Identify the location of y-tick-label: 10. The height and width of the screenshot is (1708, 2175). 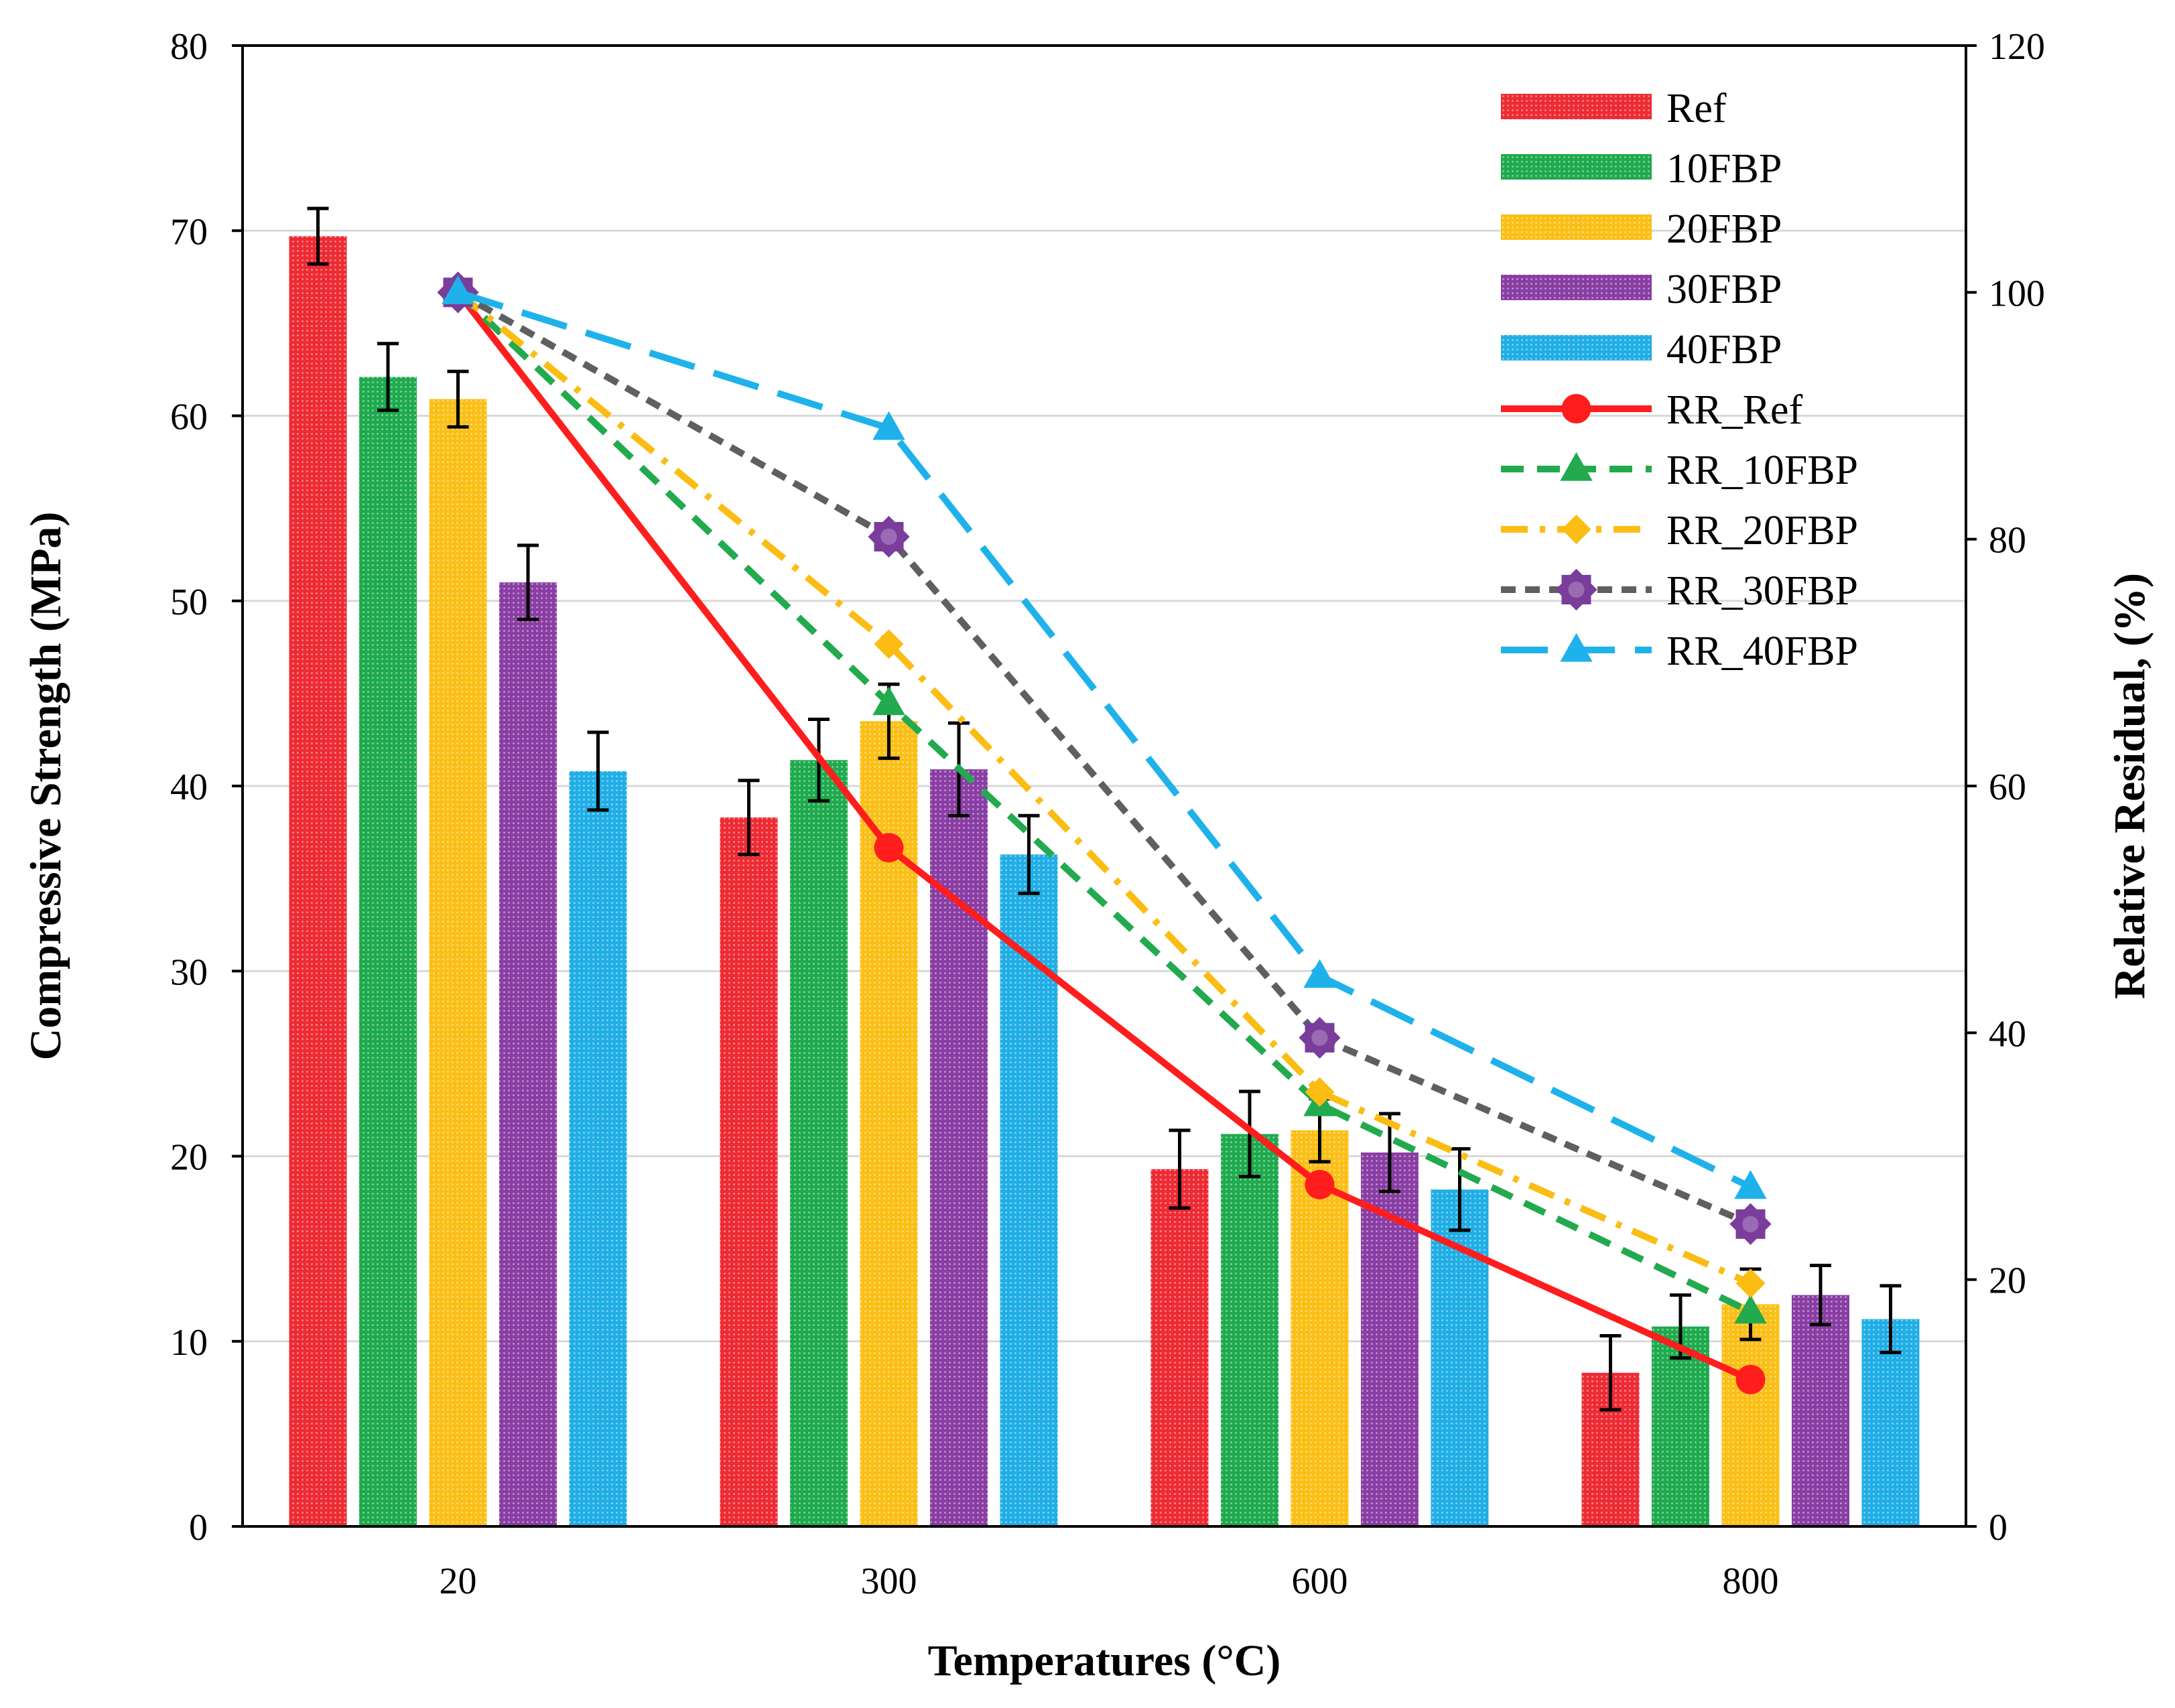
(189, 1343).